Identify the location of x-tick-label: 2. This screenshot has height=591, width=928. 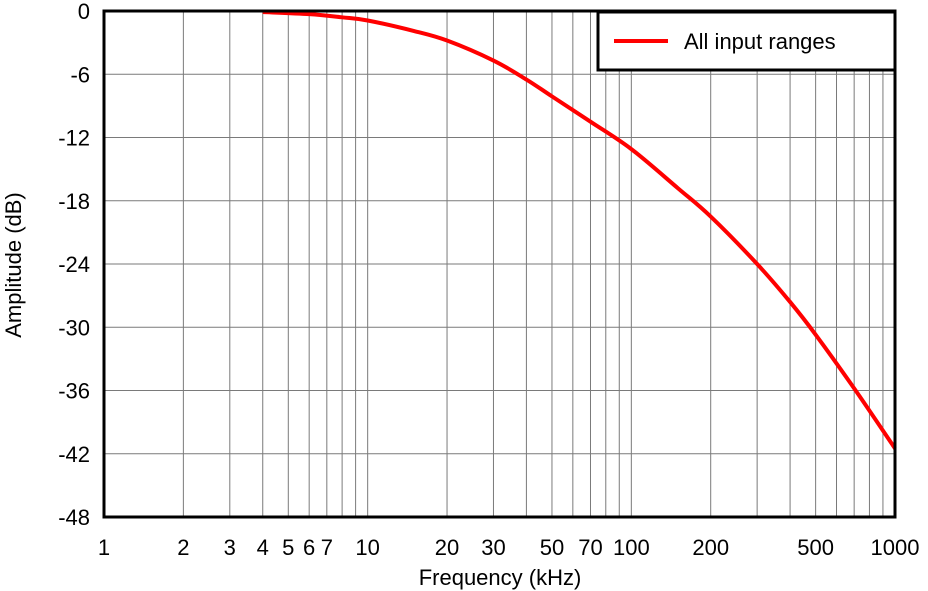
(183, 547).